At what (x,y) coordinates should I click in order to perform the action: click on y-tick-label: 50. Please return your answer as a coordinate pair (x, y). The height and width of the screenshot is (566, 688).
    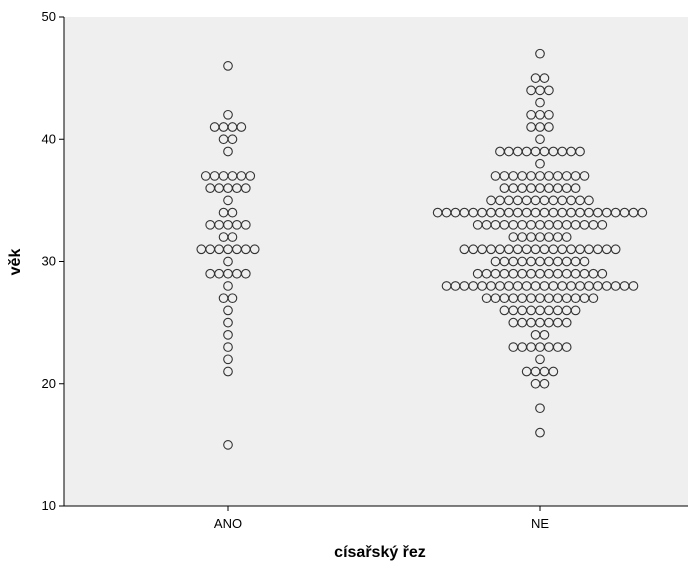
    Looking at the image, I should click on (49, 16).